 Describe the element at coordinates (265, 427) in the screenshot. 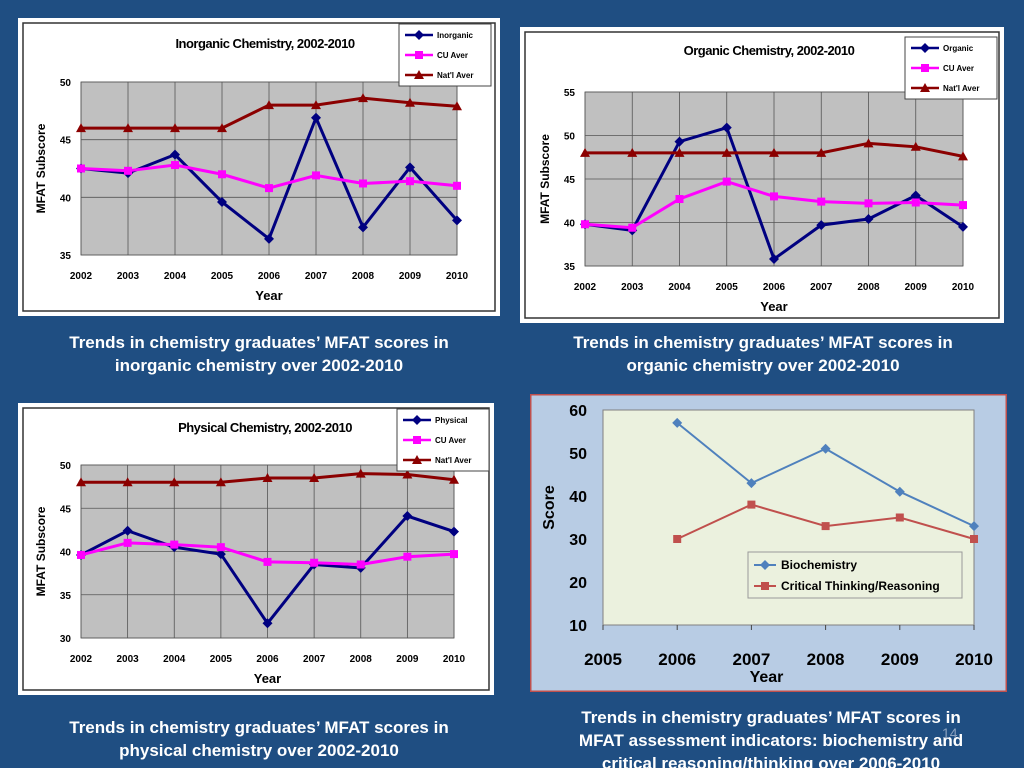

I see `chart-title: Physical Chemistry, 2002-2010` at that location.